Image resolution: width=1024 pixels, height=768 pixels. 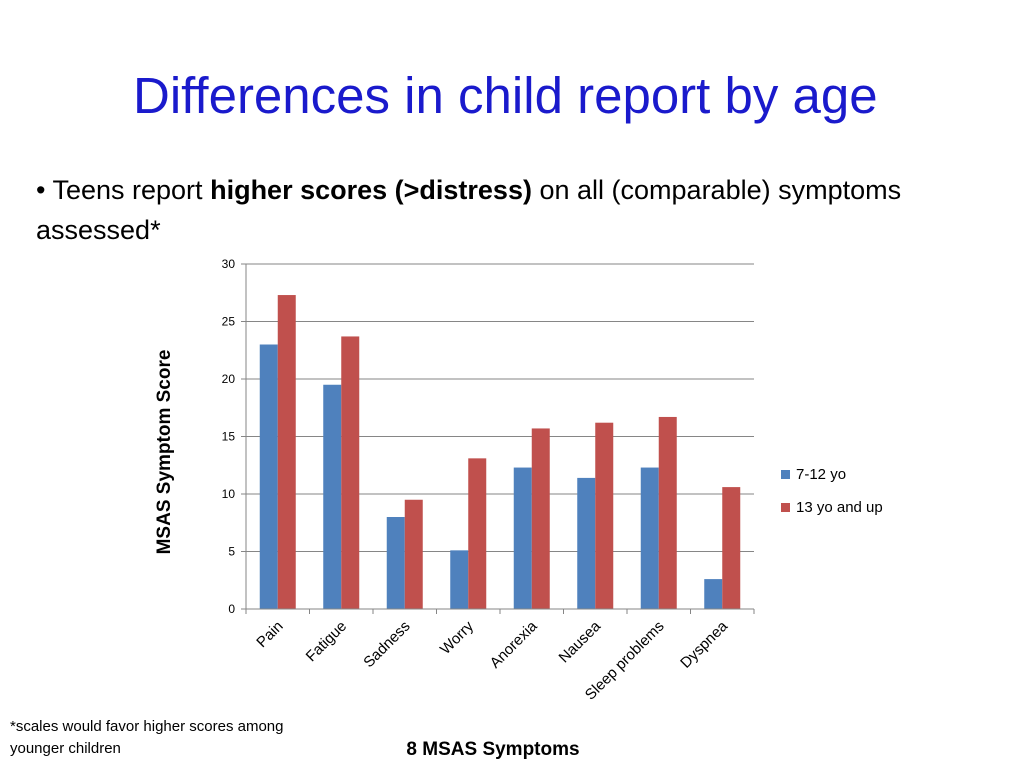 What do you see at coordinates (164, 452) in the screenshot?
I see `y-axis-label: MSAS Symptom Score` at bounding box center [164, 452].